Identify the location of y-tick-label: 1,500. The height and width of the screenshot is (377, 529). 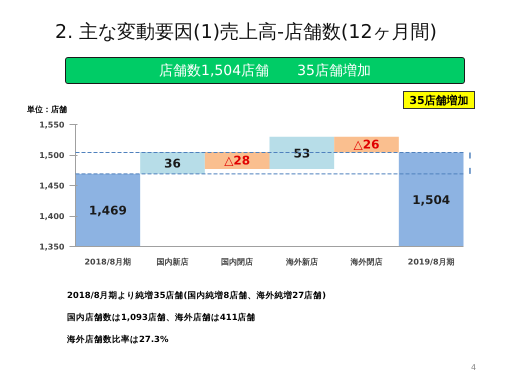
(52, 155).